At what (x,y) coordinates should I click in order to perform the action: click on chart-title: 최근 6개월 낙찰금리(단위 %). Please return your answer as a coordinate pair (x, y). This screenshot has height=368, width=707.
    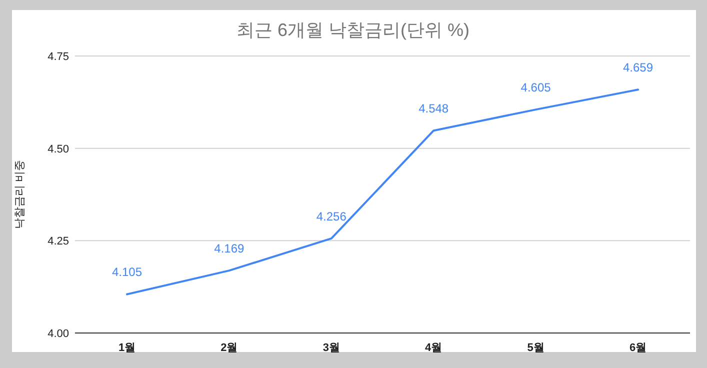
    Looking at the image, I should click on (353, 30).